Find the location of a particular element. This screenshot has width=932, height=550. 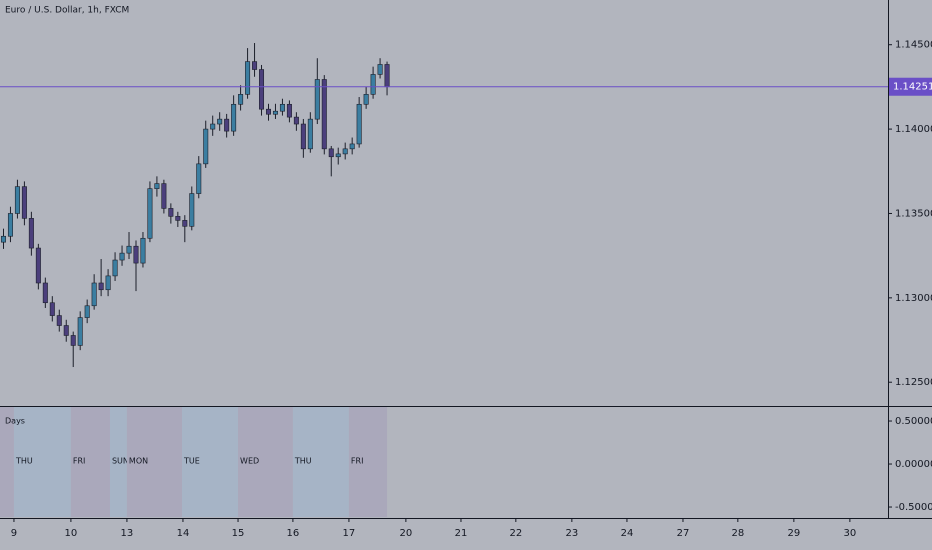

last-price-tag is located at coordinates (910, 86).